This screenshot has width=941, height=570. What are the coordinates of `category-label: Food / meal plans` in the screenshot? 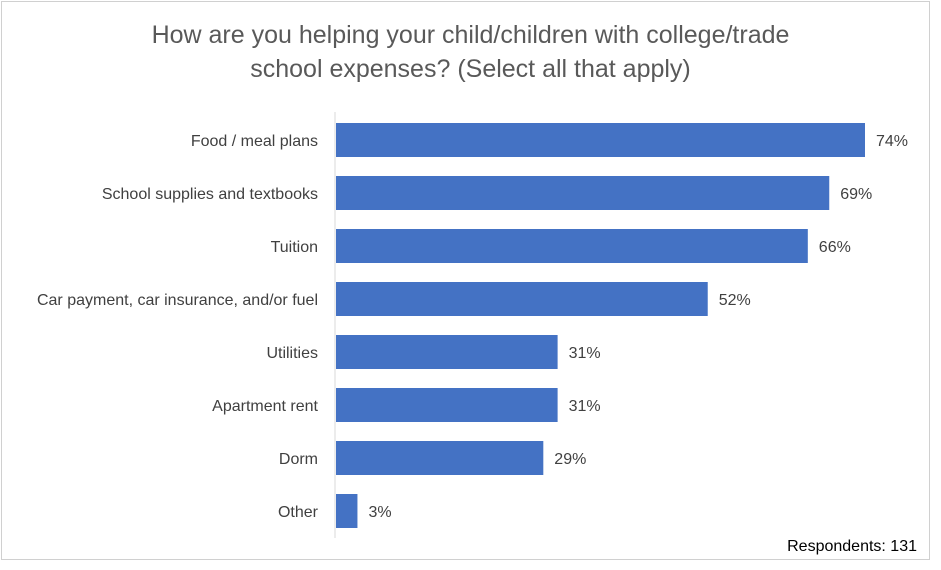 It's located at (254, 141).